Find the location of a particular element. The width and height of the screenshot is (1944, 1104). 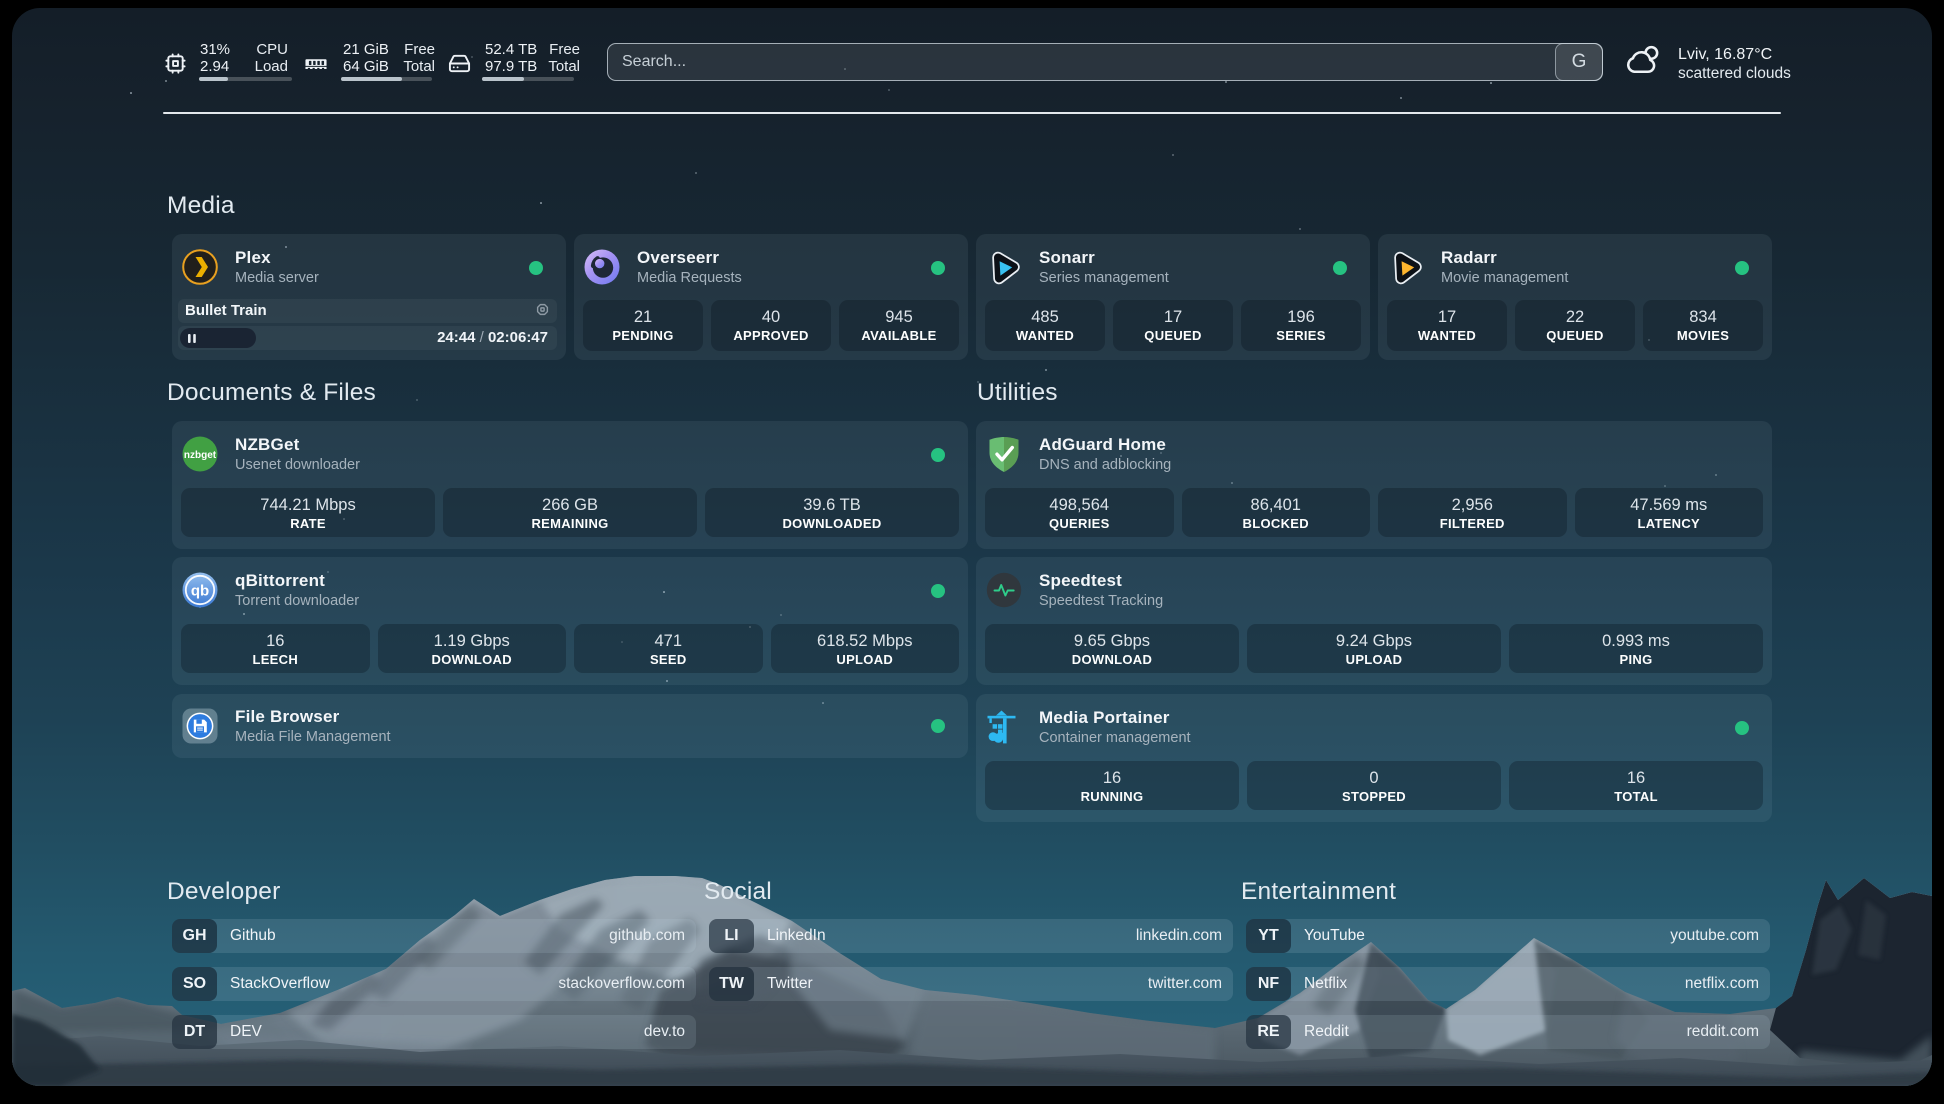

svg-text: nzbget is located at coordinates (200, 455).